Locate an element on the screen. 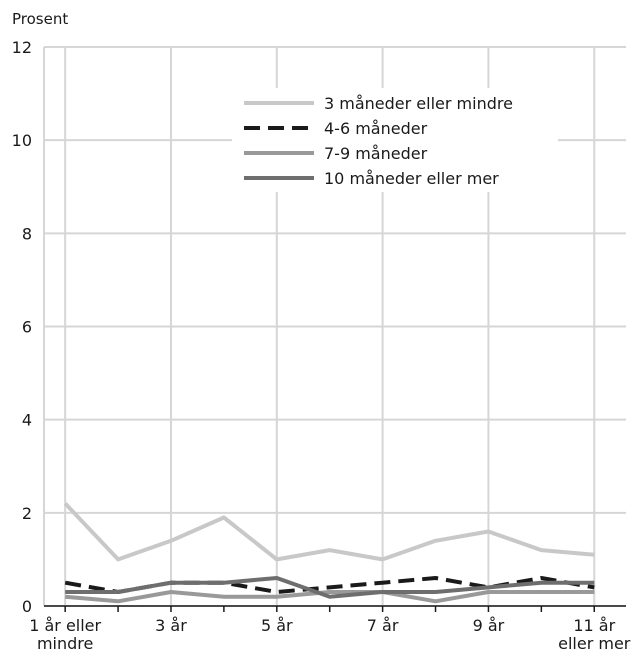 The height and width of the screenshot is (661, 640). x-tick-label: 5 år is located at coordinates (277, 625).